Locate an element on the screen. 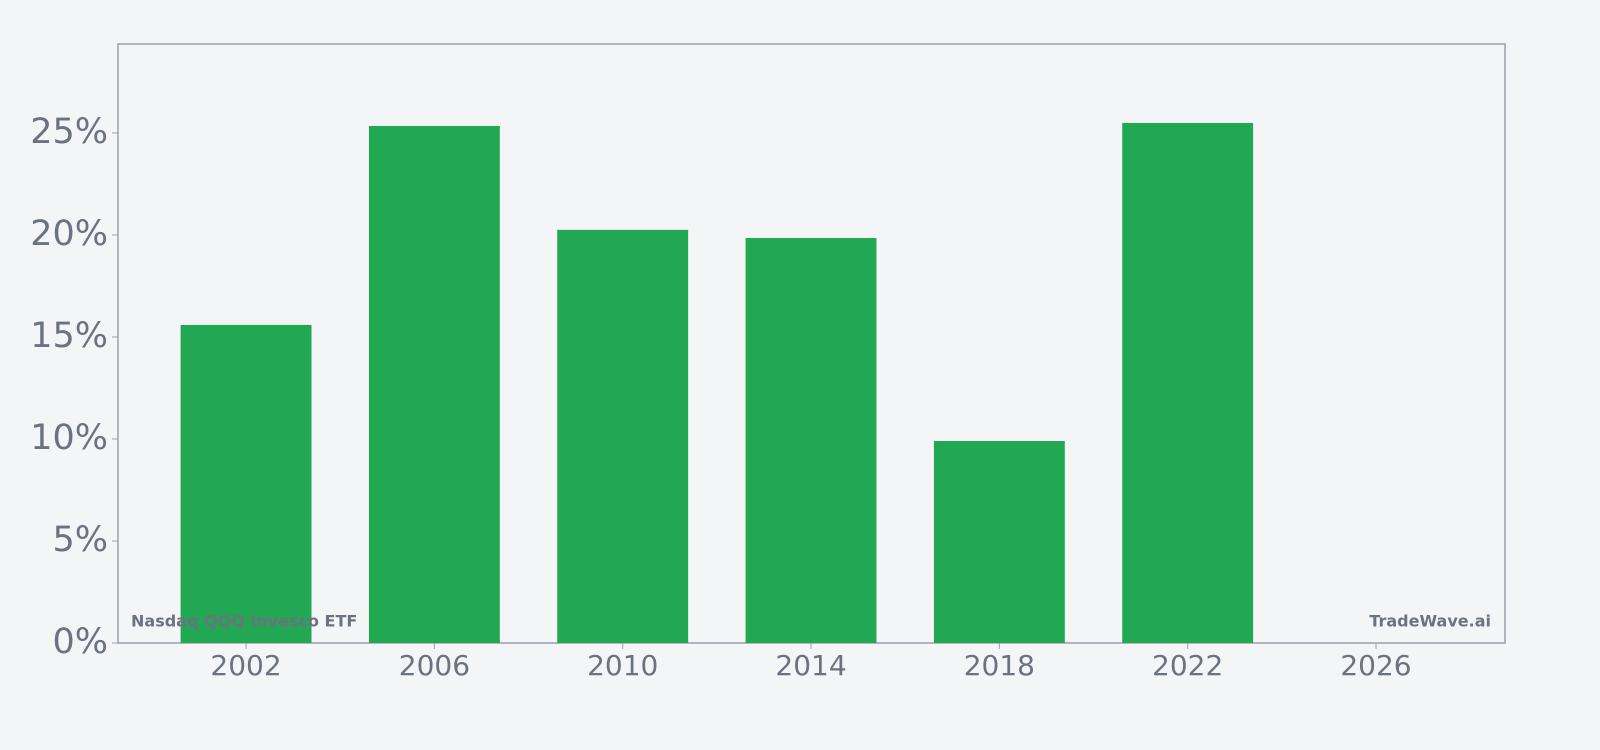  y-tick-label: 20% is located at coordinates (69, 234).